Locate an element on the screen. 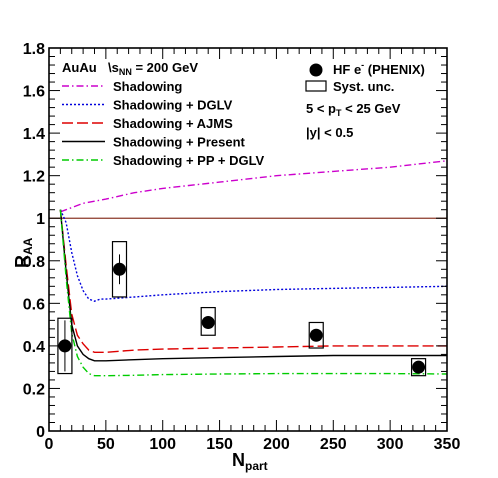  x-tick-label-6: 300 is located at coordinates (390, 444).